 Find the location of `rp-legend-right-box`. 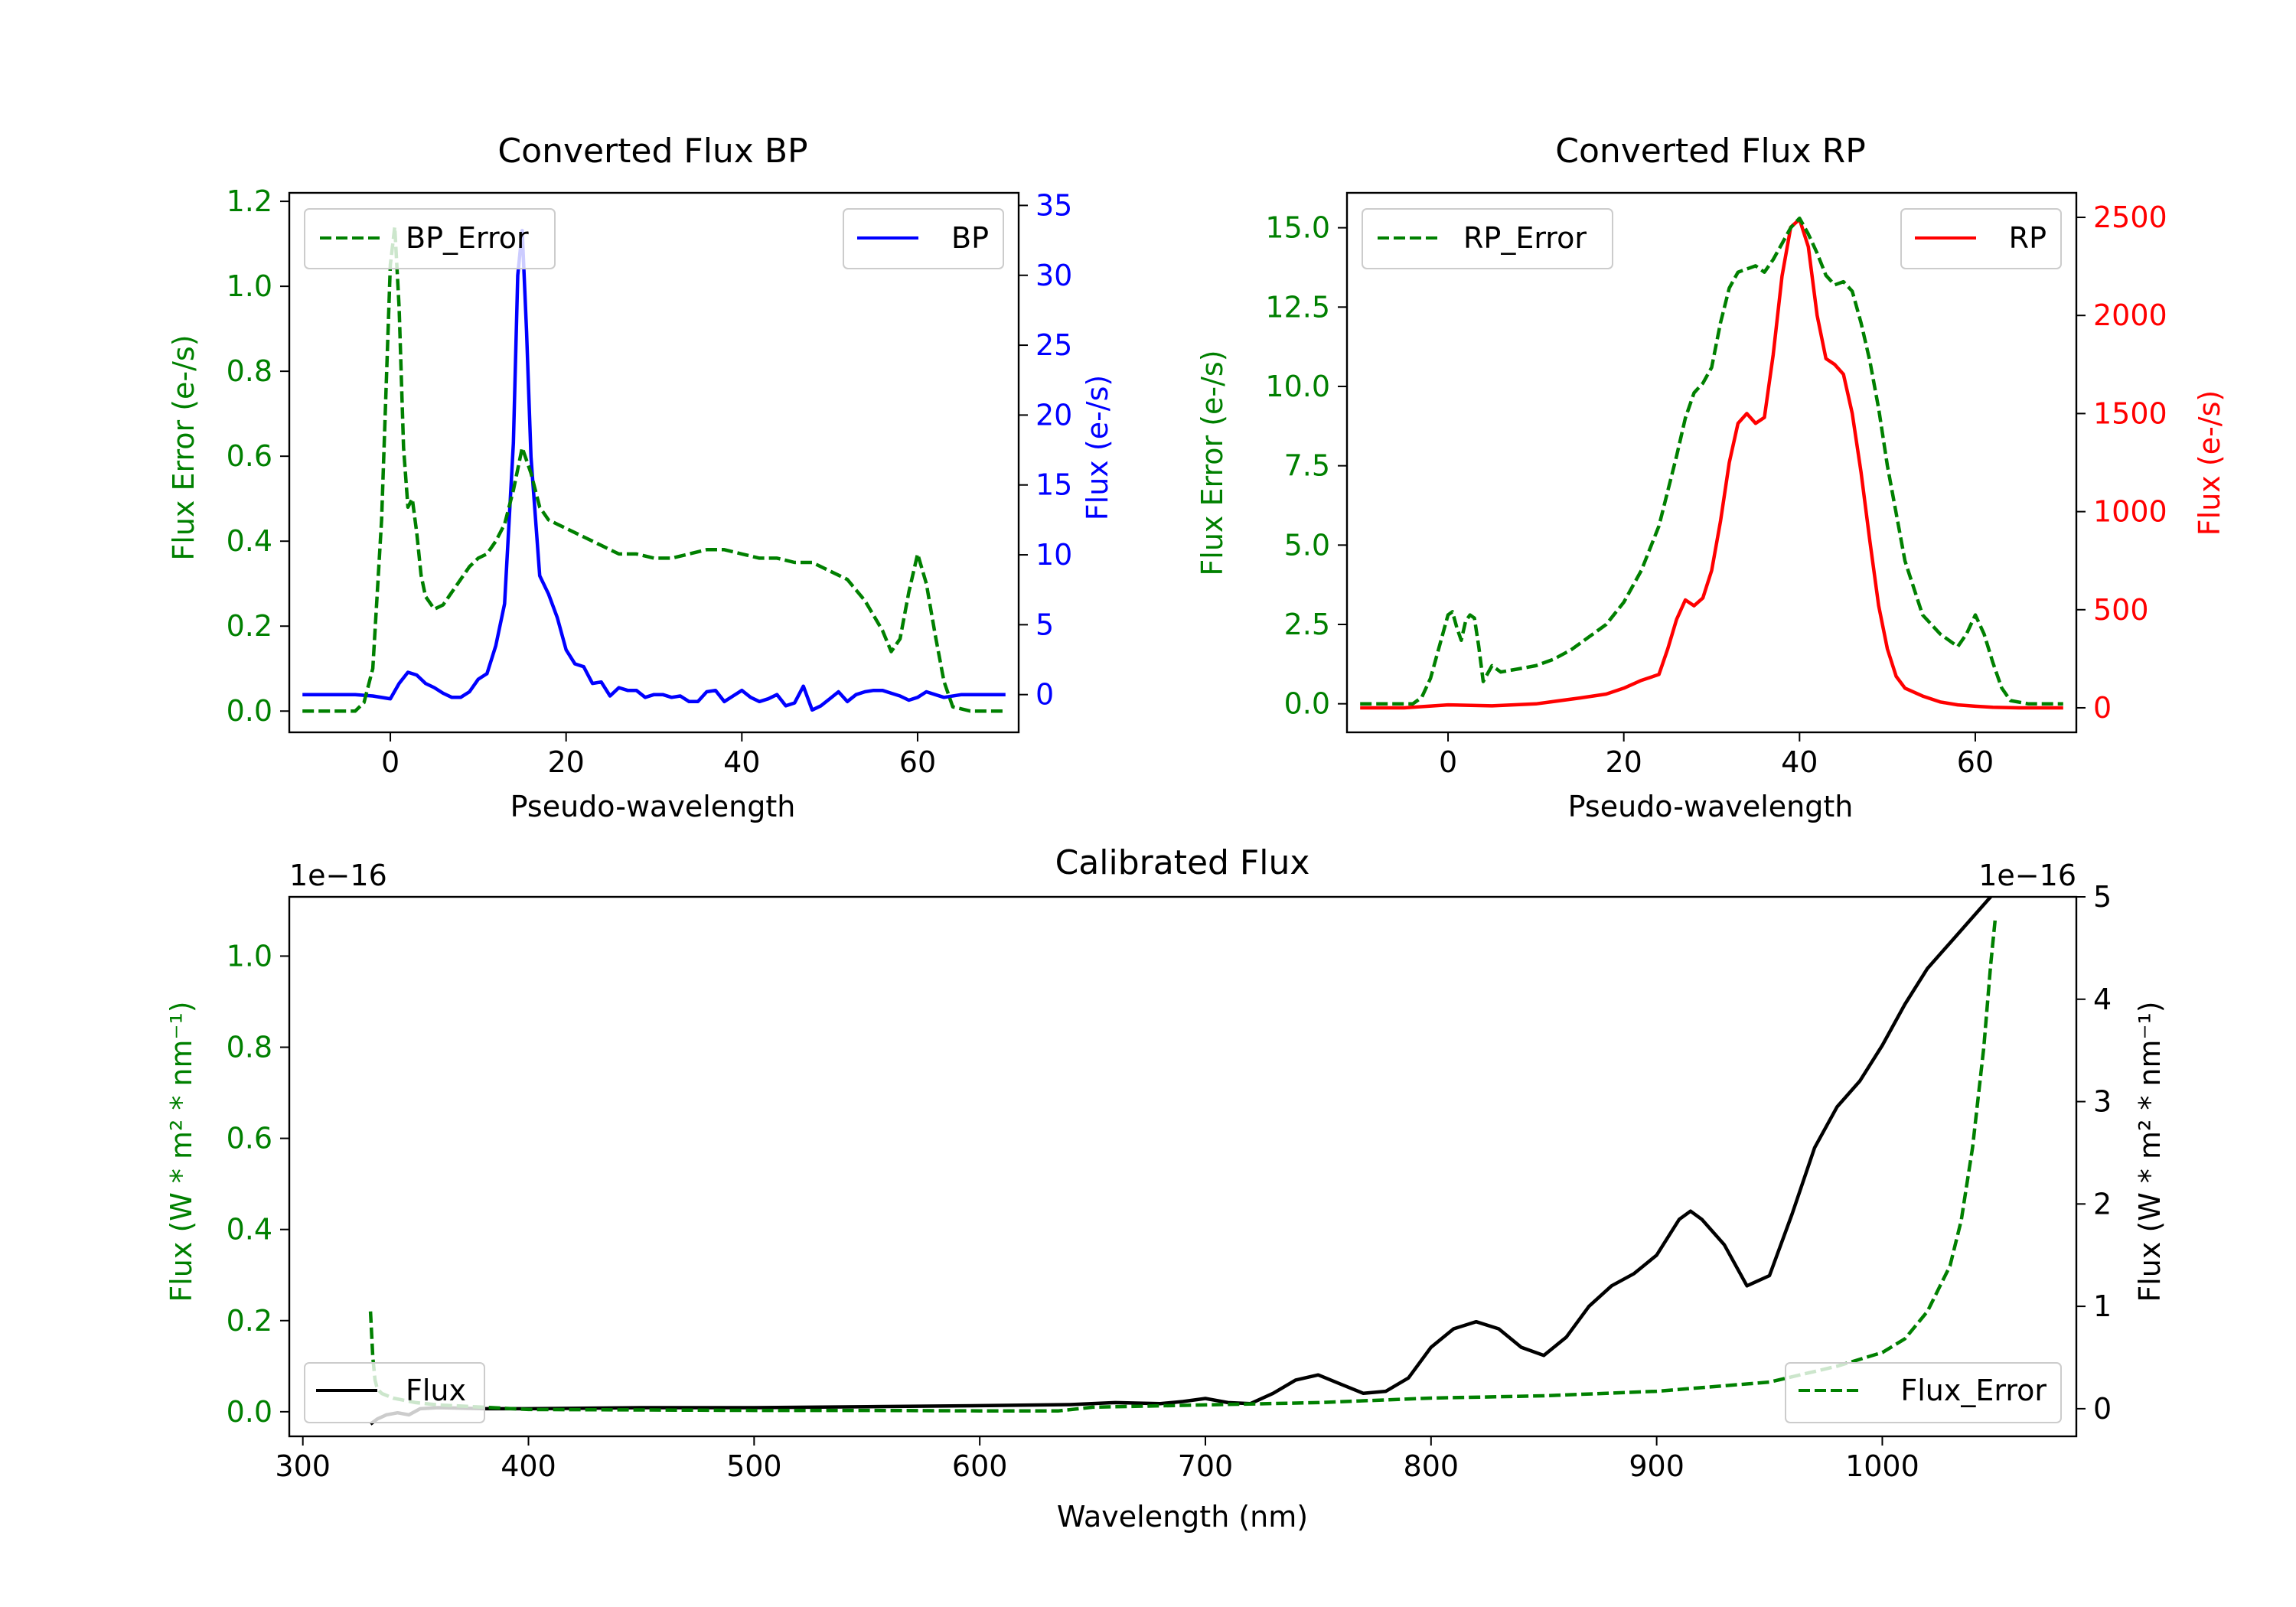

rp-legend-right-box is located at coordinates (1981, 239).